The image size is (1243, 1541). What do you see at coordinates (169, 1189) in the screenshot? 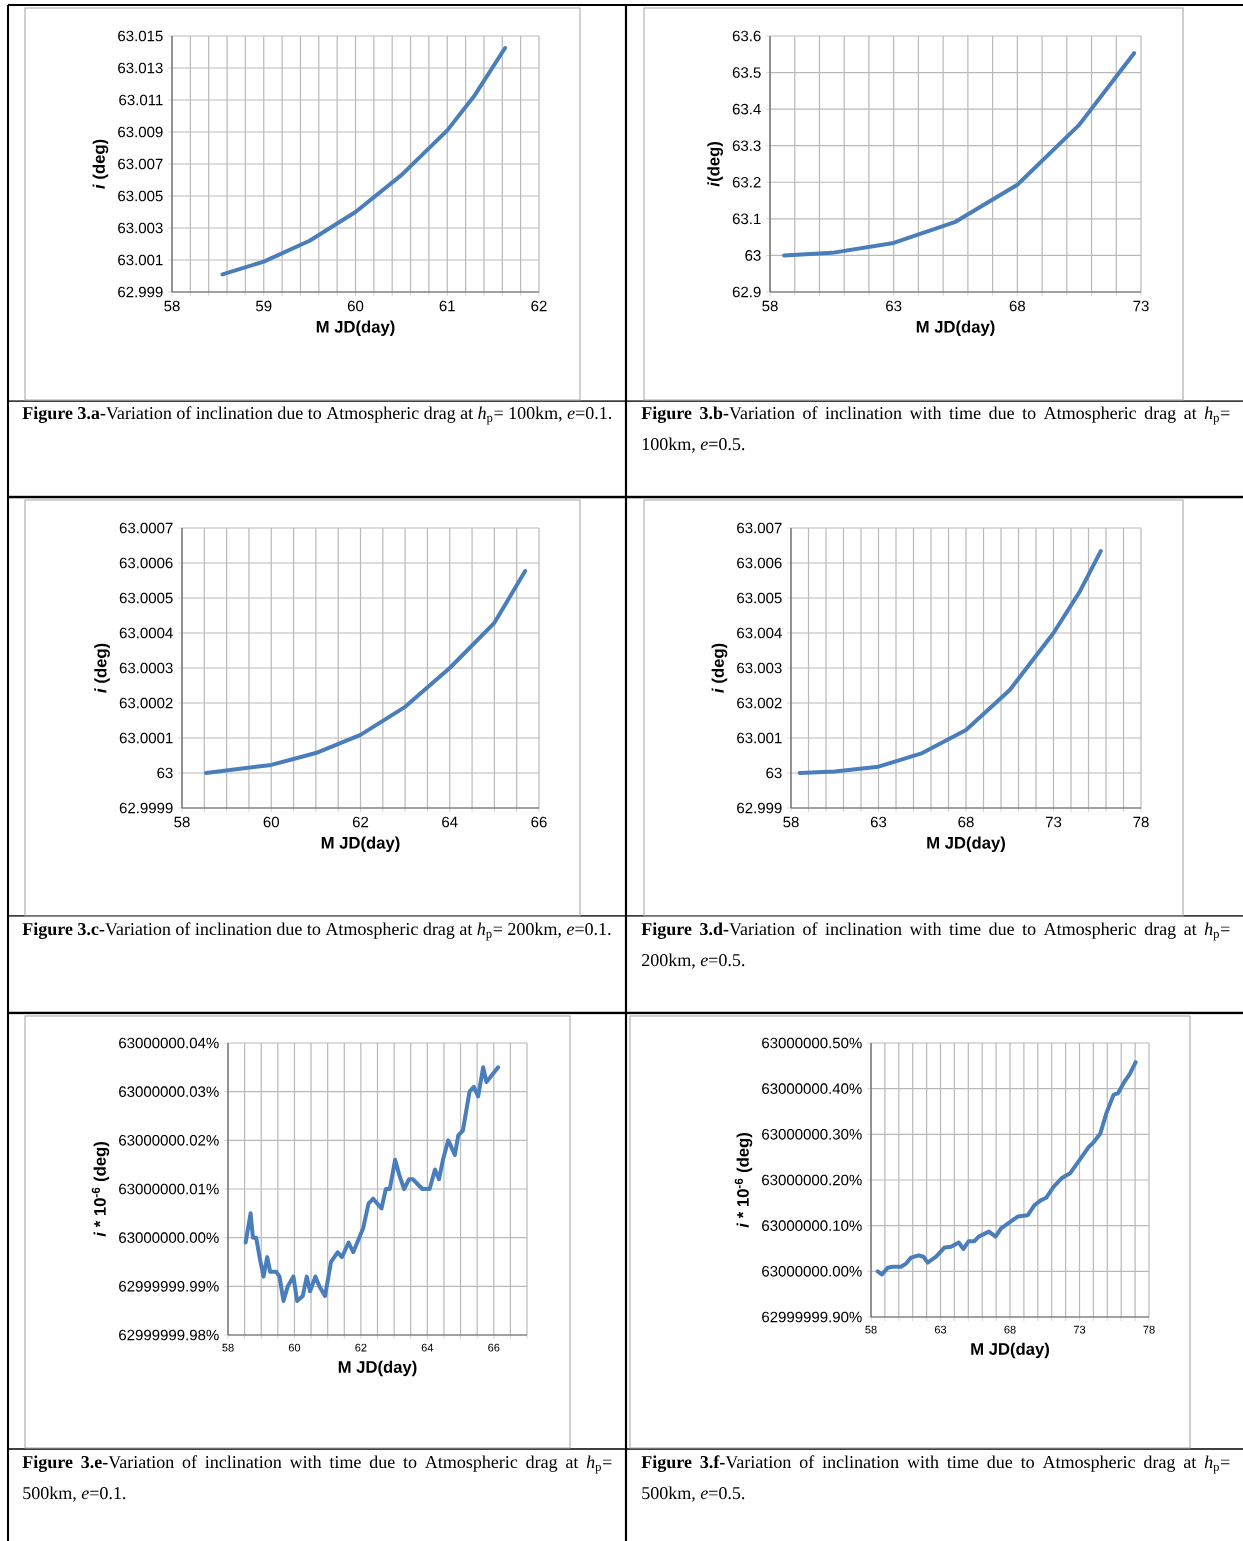
I see `y-tick-label: 63000000.01%` at bounding box center [169, 1189].